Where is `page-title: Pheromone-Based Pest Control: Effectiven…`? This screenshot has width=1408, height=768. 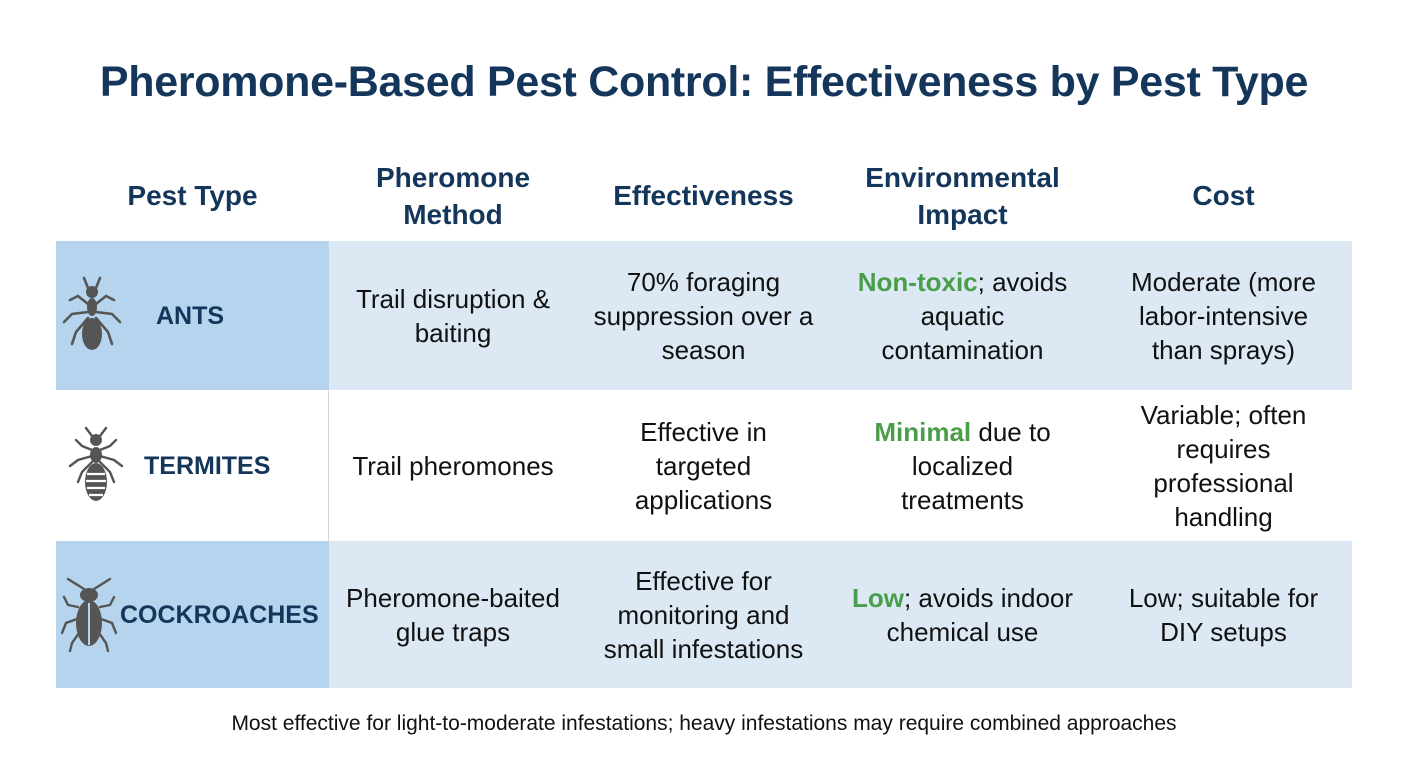
page-title: Pheromone-Based Pest Control: Effectiven… is located at coordinates (704, 82).